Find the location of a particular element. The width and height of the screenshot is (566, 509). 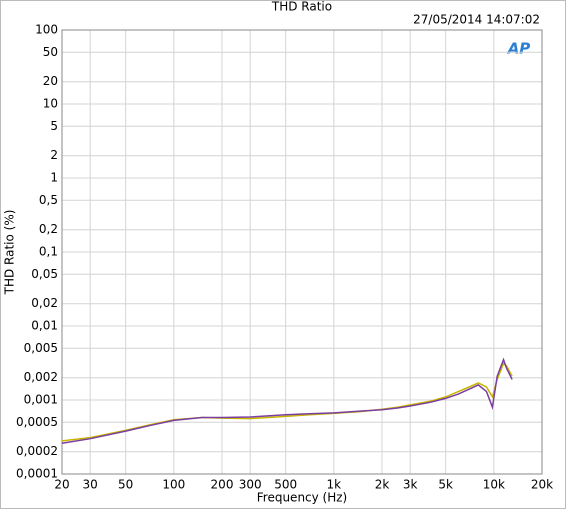

x-tick-label: 10k is located at coordinates (494, 485).